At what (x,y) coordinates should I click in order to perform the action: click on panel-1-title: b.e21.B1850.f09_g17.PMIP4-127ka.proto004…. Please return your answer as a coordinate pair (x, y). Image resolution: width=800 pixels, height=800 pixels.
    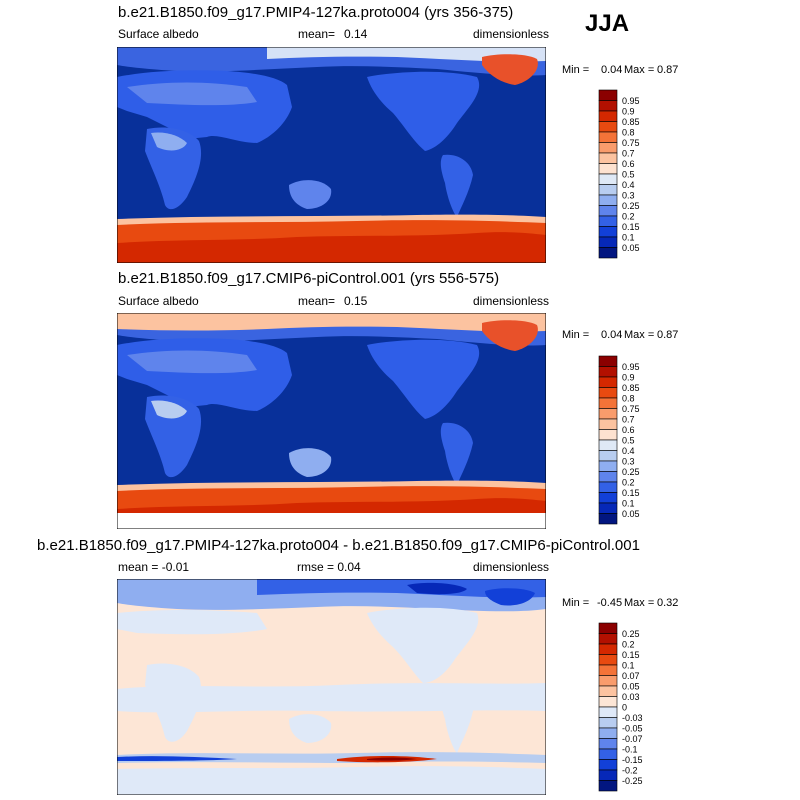
    Looking at the image, I should click on (316, 12).